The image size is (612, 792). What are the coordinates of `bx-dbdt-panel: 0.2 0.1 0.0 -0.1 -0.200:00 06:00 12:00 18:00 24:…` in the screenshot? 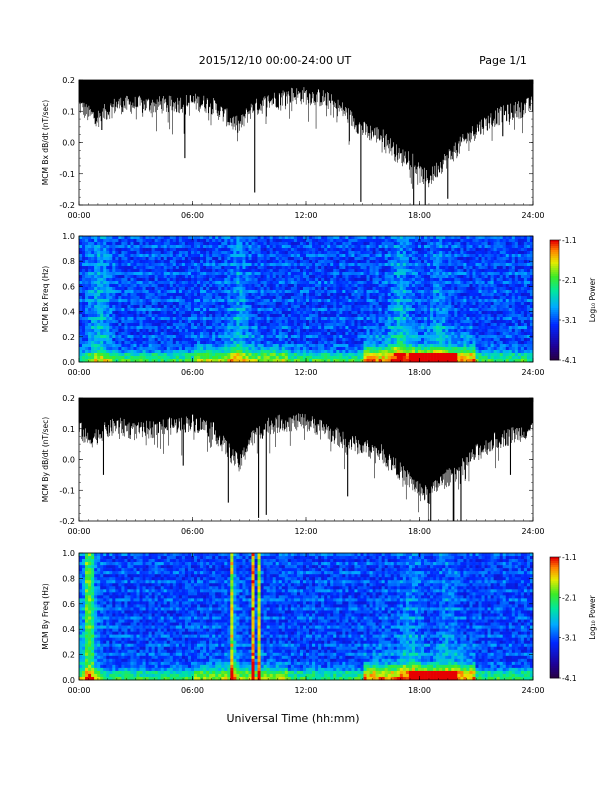 It's located at (293, 148).